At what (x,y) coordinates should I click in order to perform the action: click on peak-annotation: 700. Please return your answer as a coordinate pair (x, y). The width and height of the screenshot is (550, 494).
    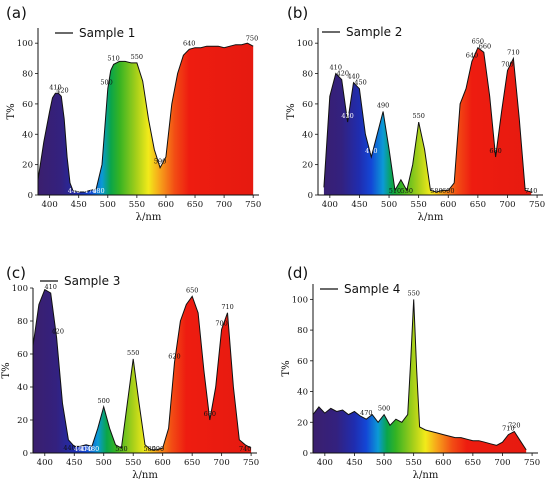
    Looking at the image, I should click on (507, 65).